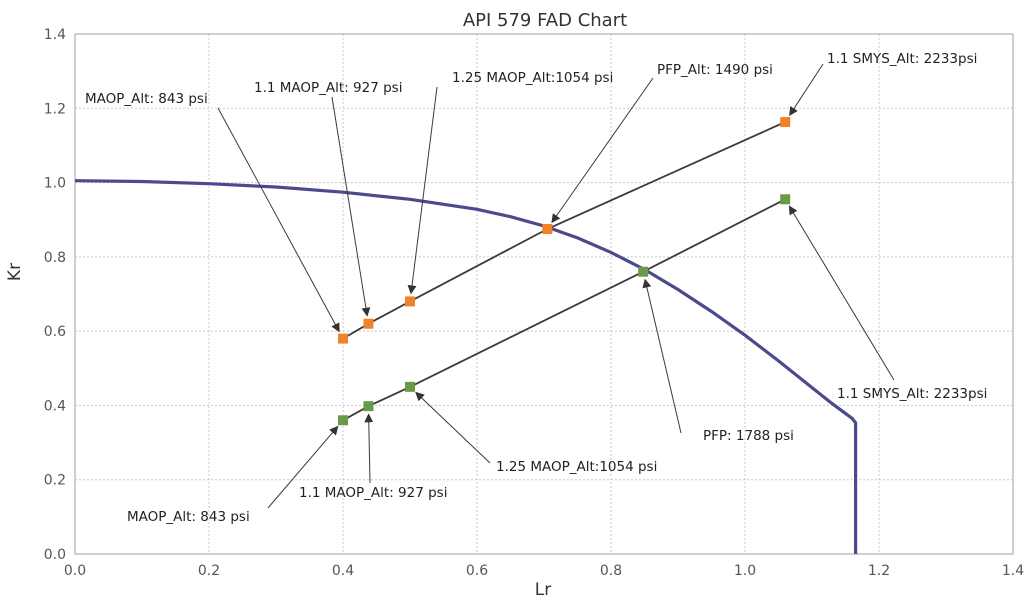 This screenshot has width=1030, height=602. Describe the element at coordinates (55, 35) in the screenshot. I see `y-tick-label: 1.4` at that location.